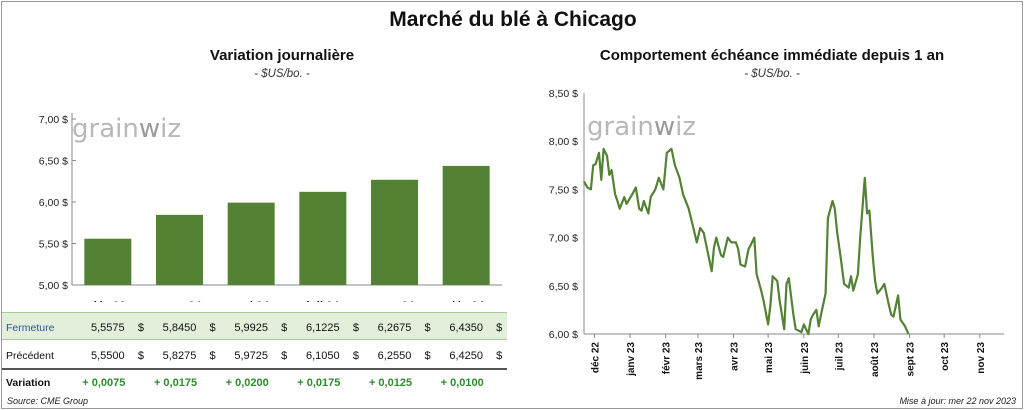 Image resolution: width=1024 pixels, height=410 pixels. I want to click on watermark-logo-right: grainwiz, so click(641, 127).